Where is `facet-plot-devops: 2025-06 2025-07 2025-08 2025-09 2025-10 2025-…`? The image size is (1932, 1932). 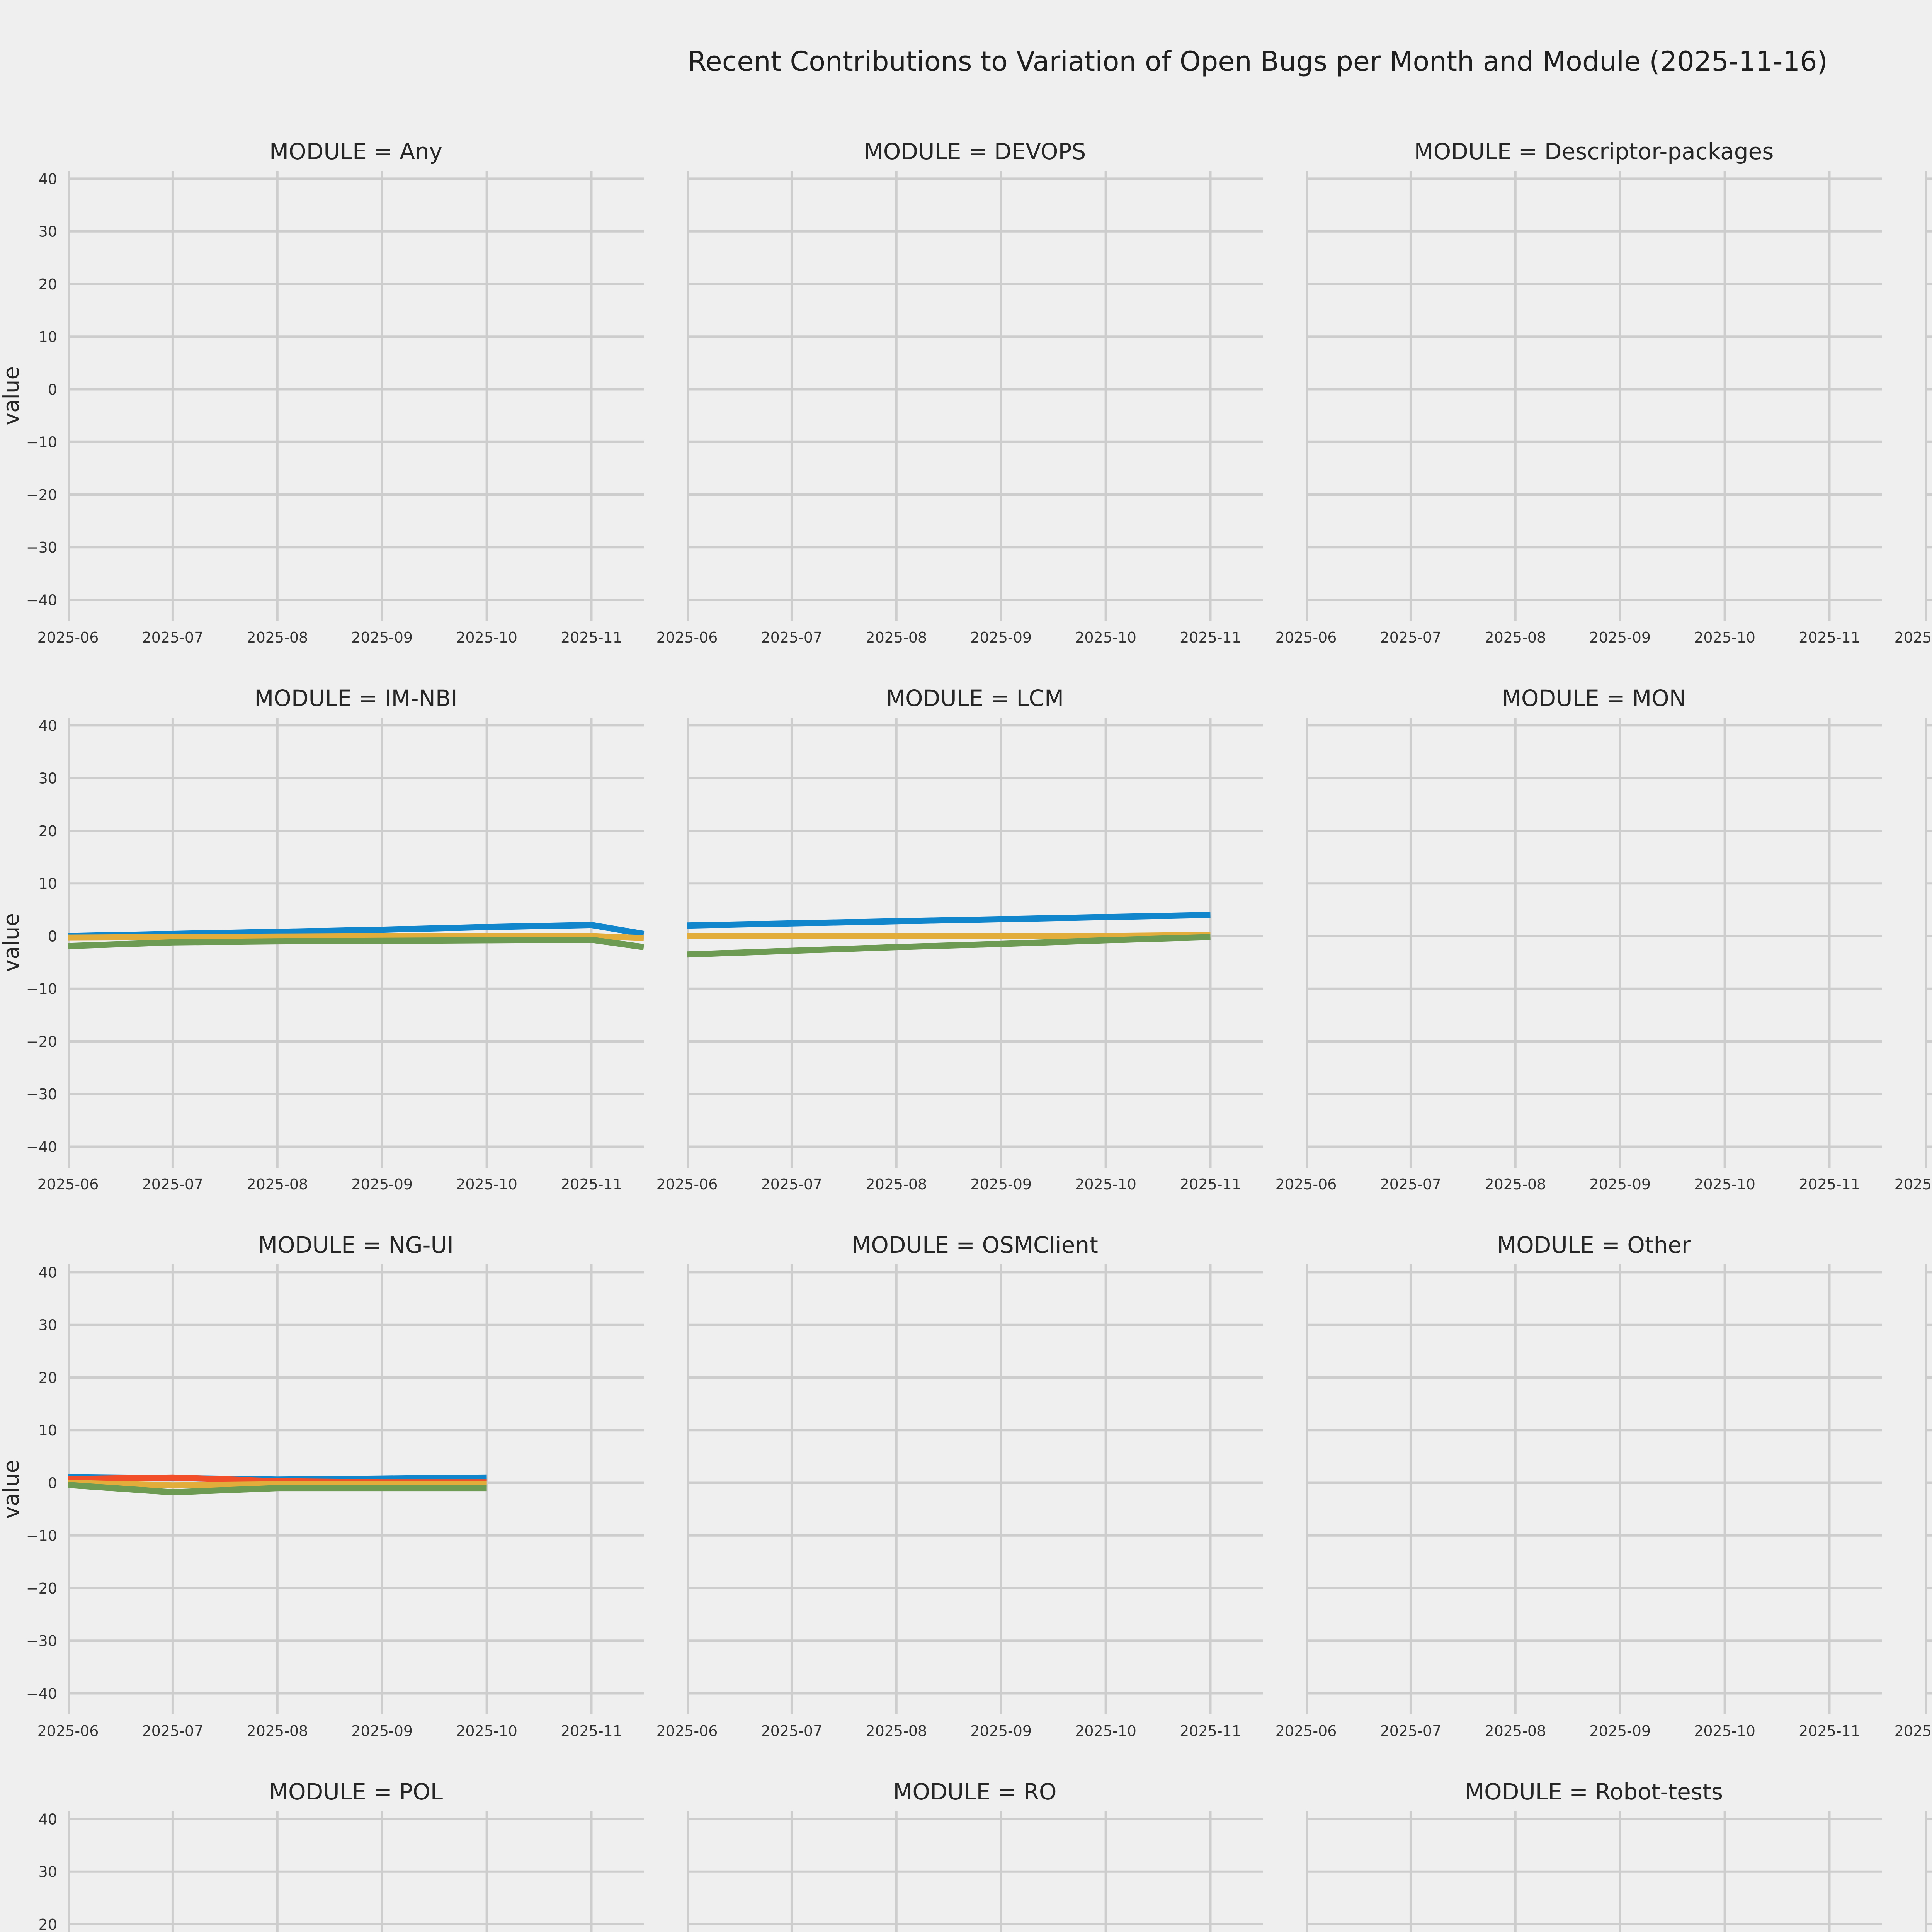 facet-plot-devops: 2025-06 2025-07 2025-08 2025-09 2025-10 2025-… is located at coordinates (960, 408).